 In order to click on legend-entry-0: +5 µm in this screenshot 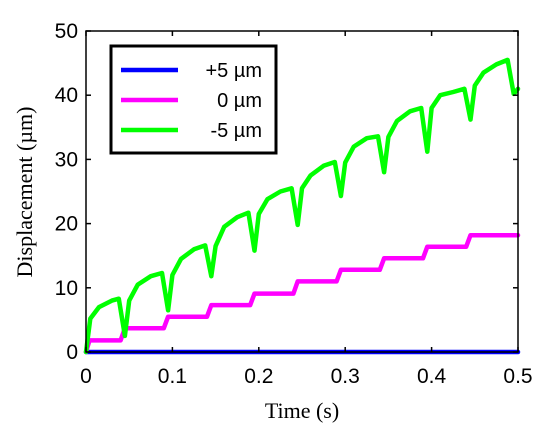, I will do `click(233, 71)`.